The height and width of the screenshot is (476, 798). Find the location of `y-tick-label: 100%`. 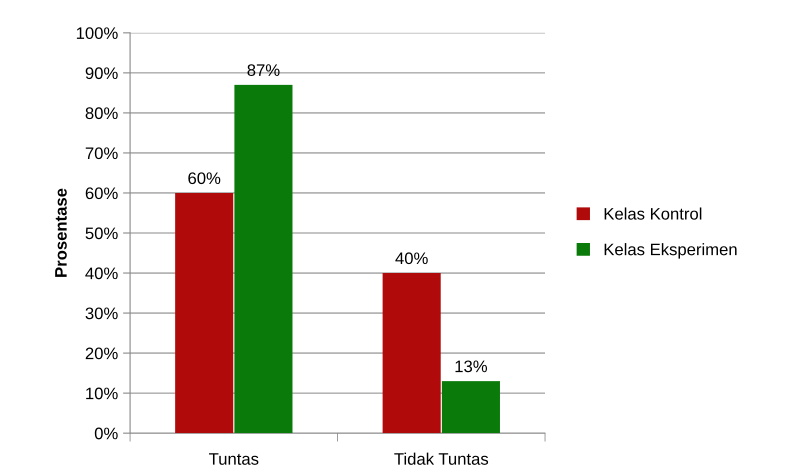

y-tick-label: 100% is located at coordinates (97, 33).